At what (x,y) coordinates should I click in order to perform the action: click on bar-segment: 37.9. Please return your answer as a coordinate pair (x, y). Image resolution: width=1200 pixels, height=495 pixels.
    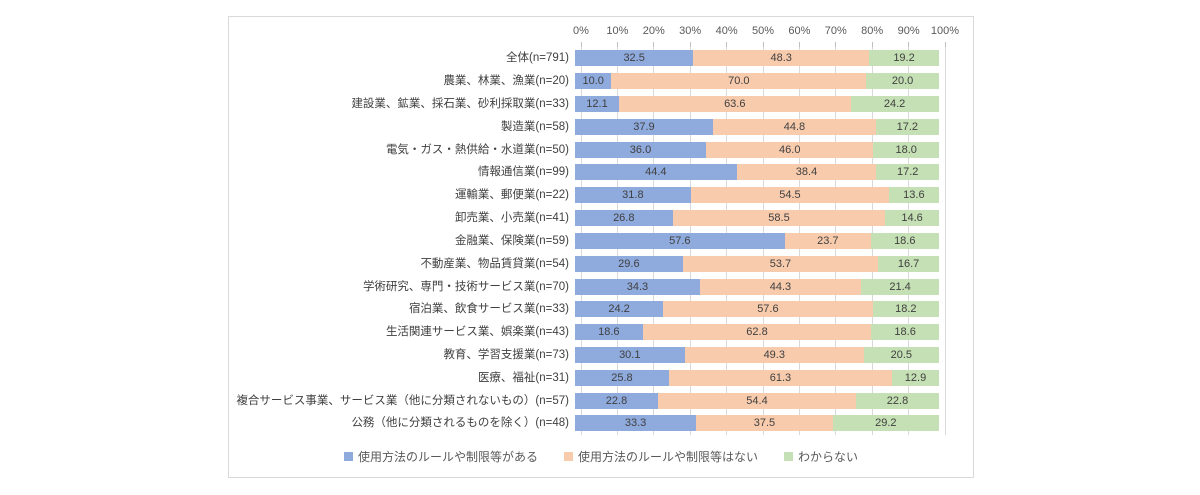
    Looking at the image, I should click on (644, 126).